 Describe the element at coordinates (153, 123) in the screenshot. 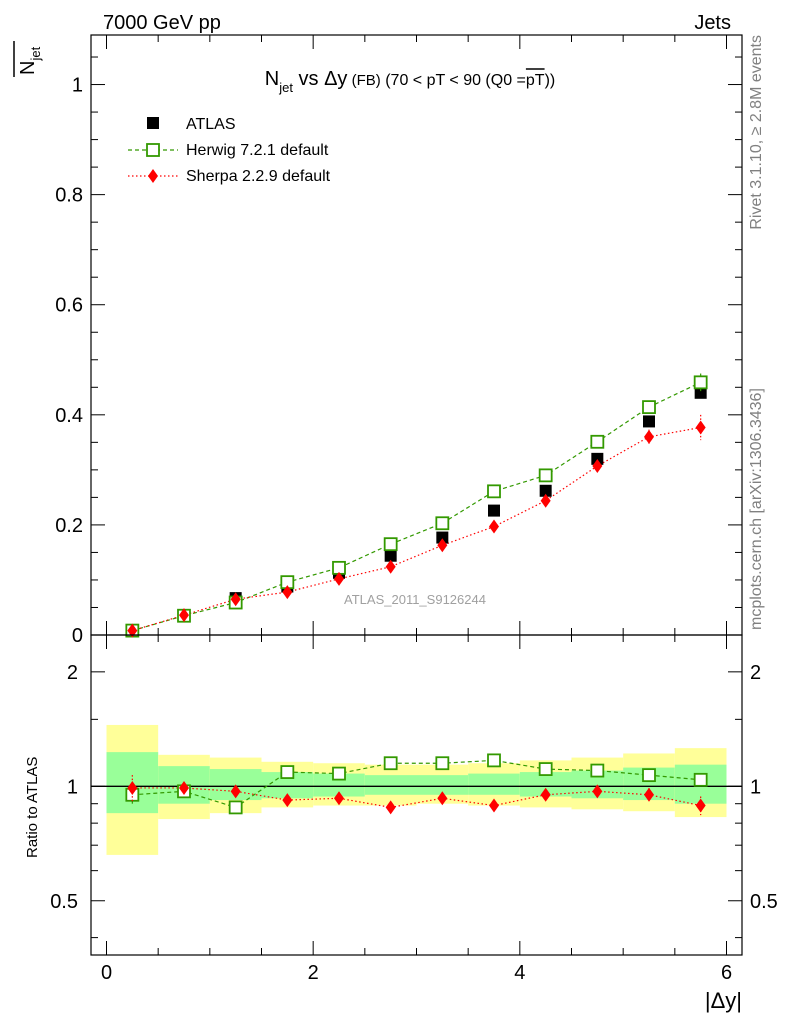

I see `legend-atlas-marker` at that location.